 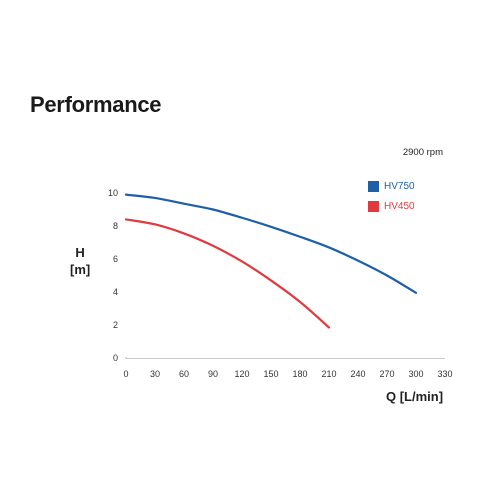 What do you see at coordinates (357, 374) in the screenshot?
I see `x-tick-label: 240` at bounding box center [357, 374].